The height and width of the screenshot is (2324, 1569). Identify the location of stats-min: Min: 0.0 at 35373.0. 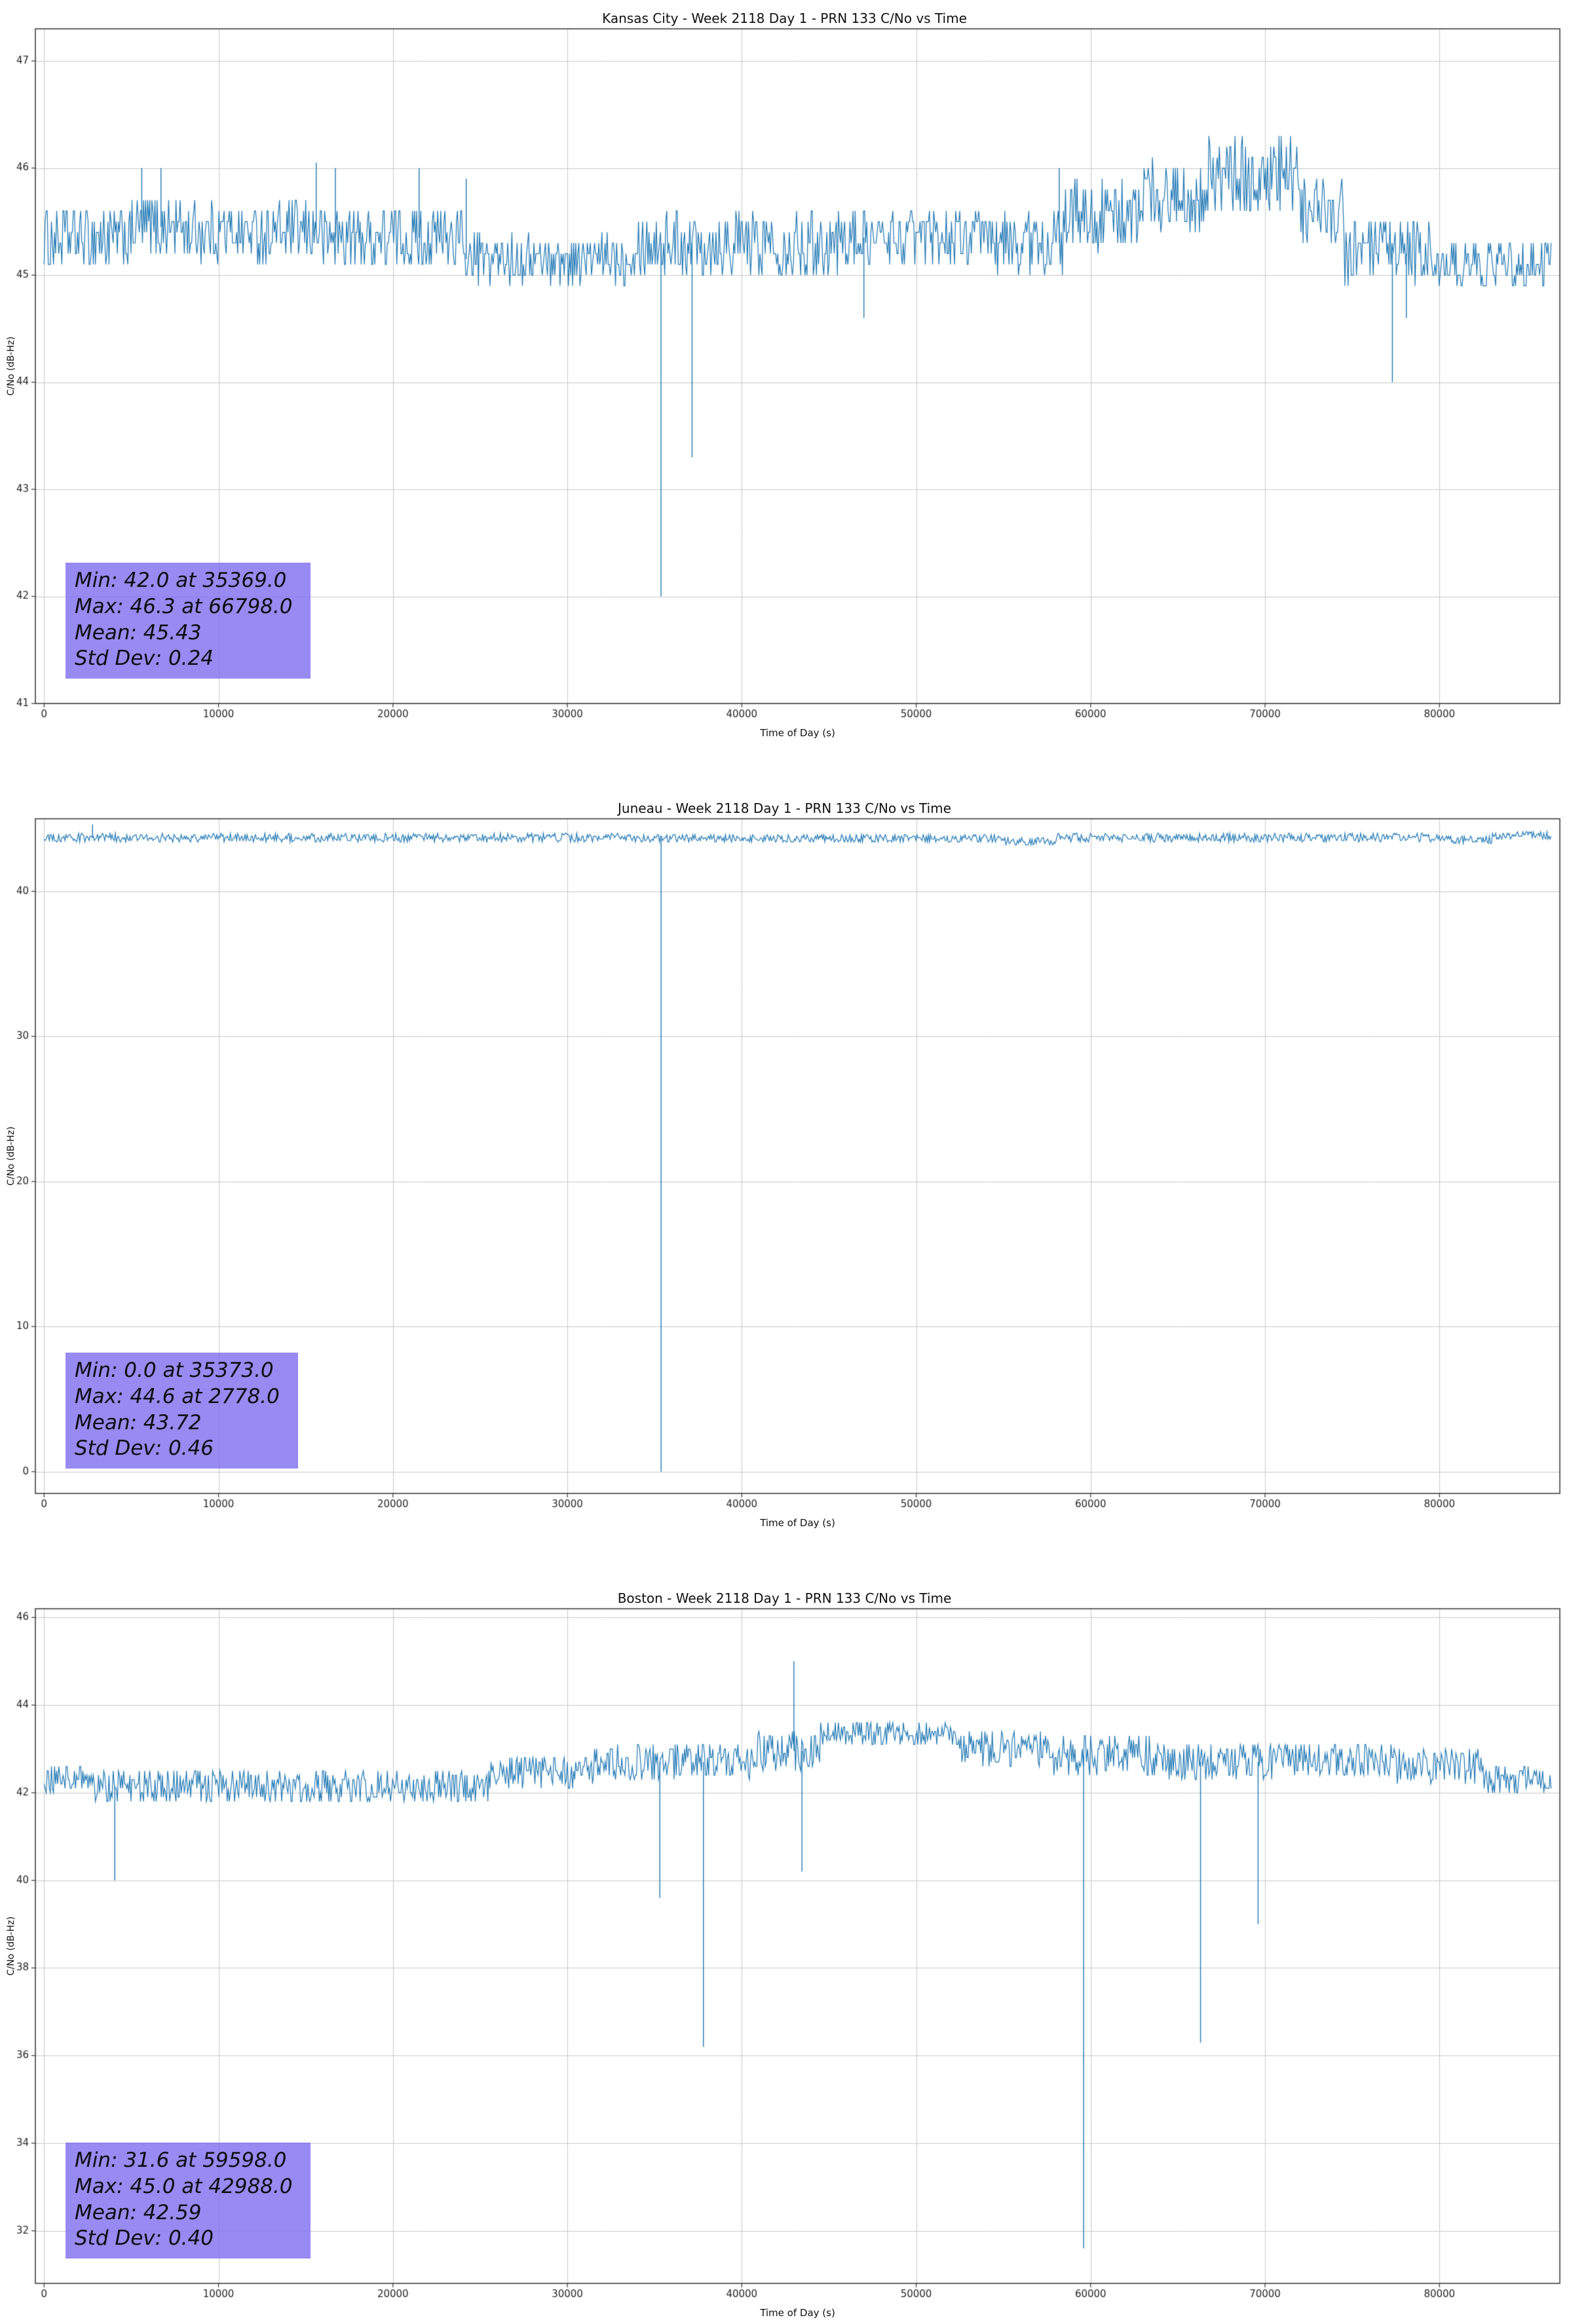
(174, 1371).